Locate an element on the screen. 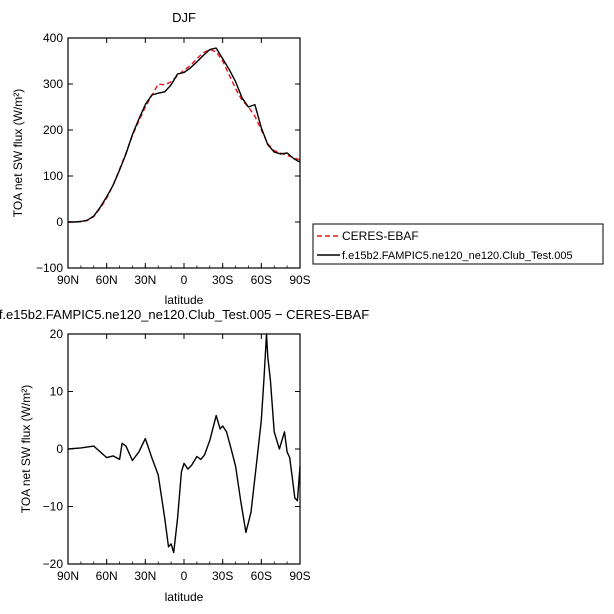  top-x-axis-label: latitude is located at coordinates (184, 300).